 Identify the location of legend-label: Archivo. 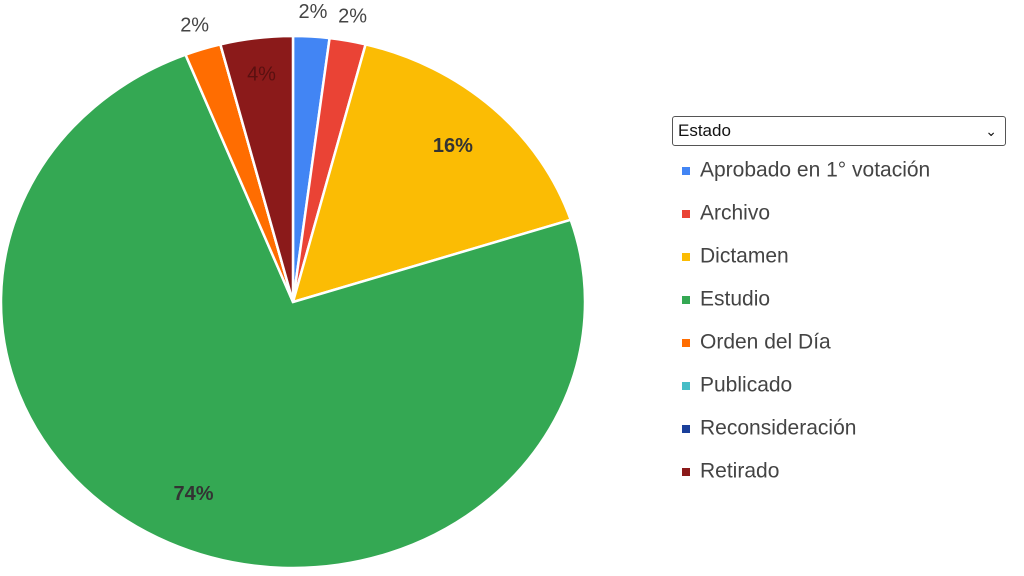
(735, 213).